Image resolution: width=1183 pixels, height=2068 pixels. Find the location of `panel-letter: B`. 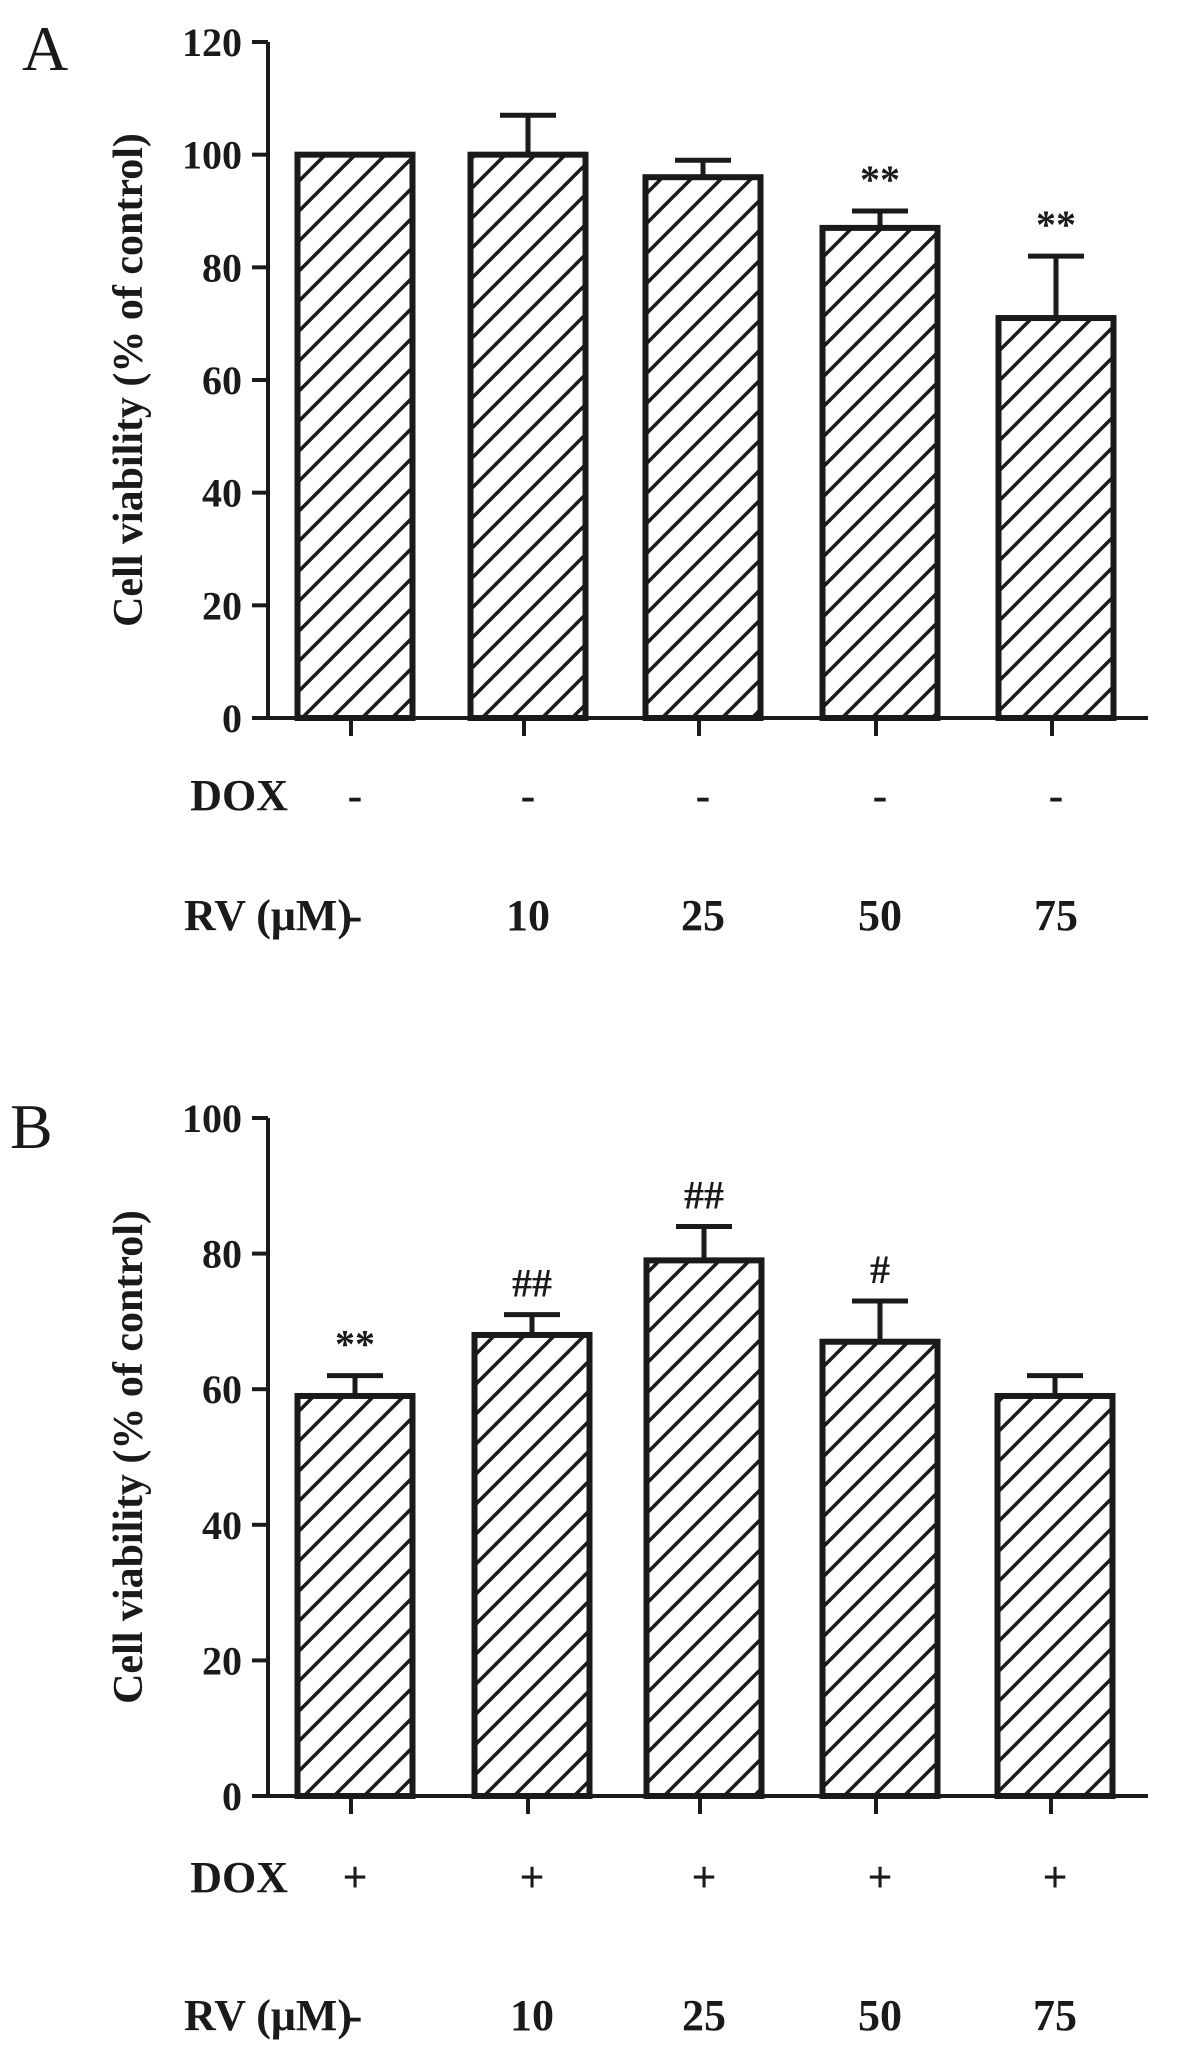

panel-letter: B is located at coordinates (31, 1126).